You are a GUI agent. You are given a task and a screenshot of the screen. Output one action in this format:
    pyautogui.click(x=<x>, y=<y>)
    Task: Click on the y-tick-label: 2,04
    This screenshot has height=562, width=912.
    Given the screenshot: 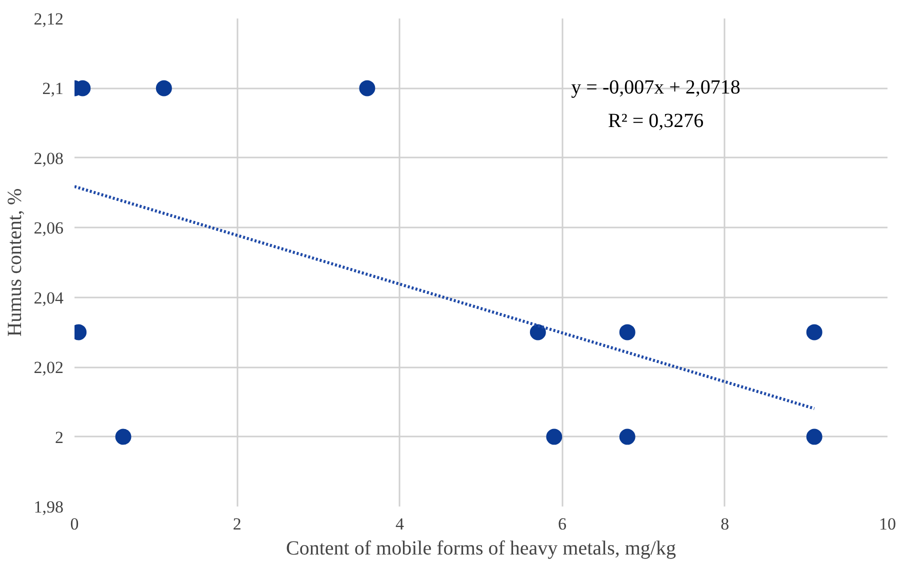 What is the action you would take?
    pyautogui.click(x=49, y=298)
    